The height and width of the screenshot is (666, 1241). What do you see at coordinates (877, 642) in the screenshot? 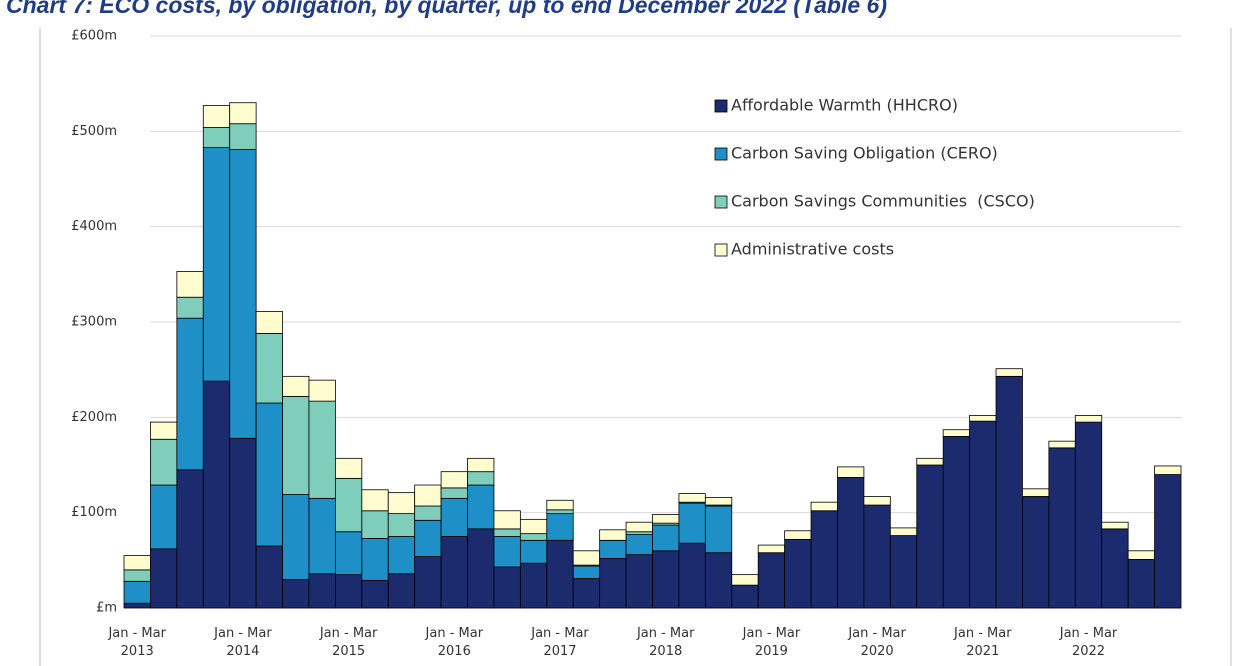
I see `x-tick-label: Jan - Mar 2020` at bounding box center [877, 642].